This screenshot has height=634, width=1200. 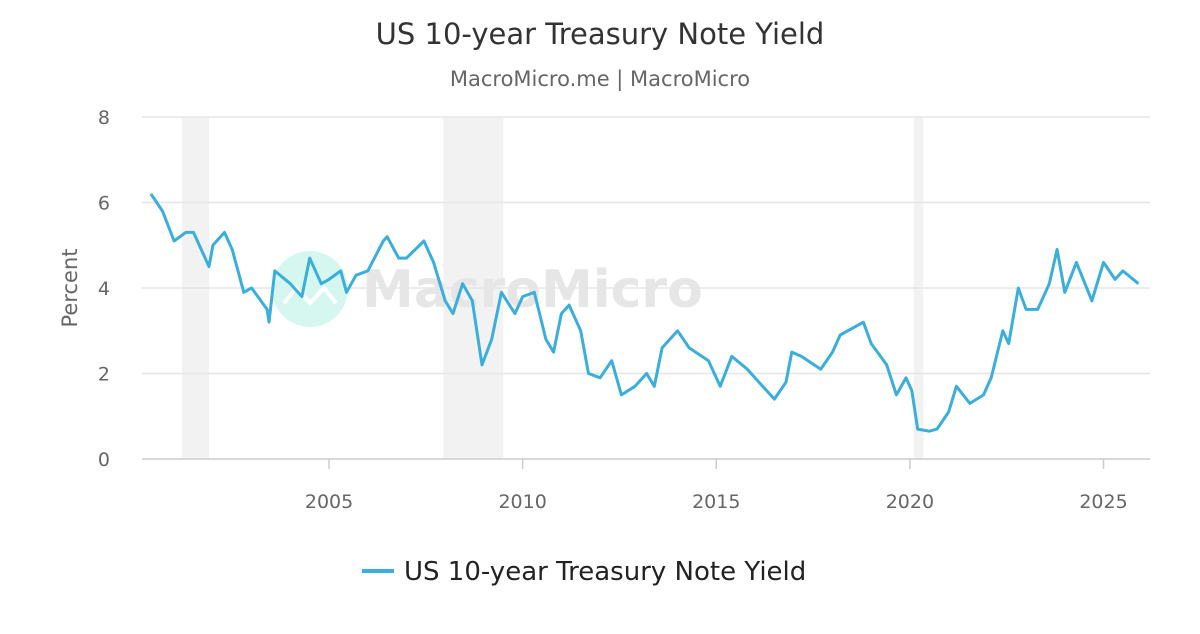 I want to click on watermark: MacroMicro, so click(x=487, y=289).